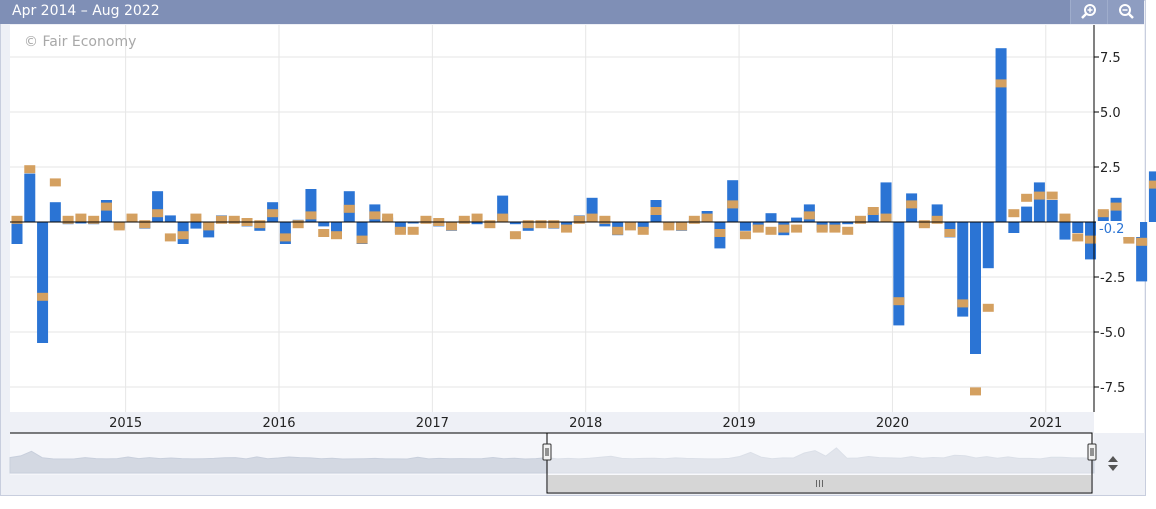 The image size is (1156, 509). What do you see at coordinates (1113, 459) in the screenshot?
I see `scroll-up-arrow-icon` at bounding box center [1113, 459].